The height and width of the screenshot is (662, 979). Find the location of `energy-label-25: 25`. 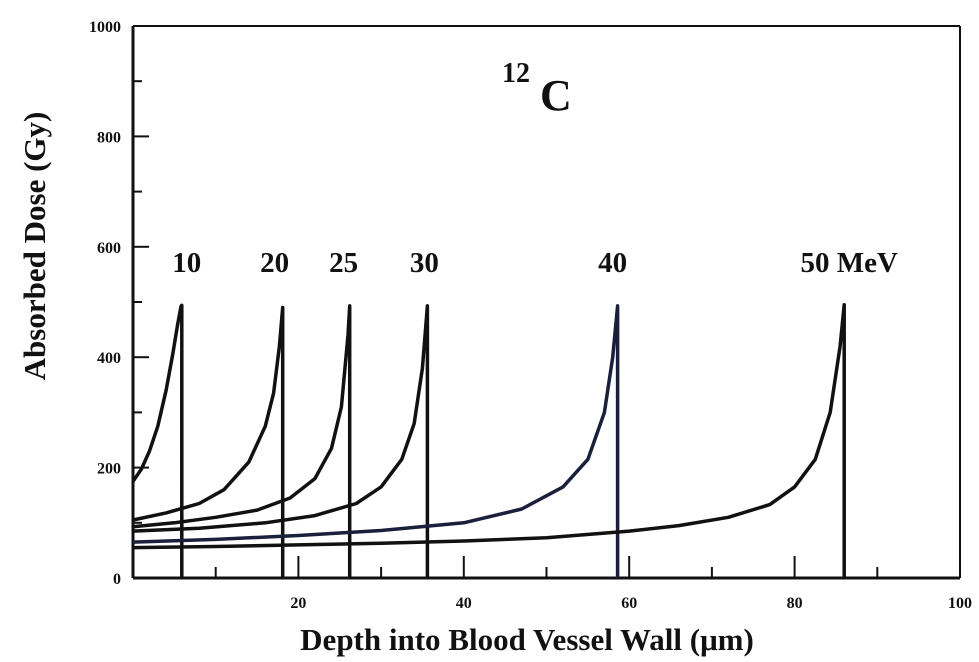

energy-label-25: 25 is located at coordinates (343, 263).